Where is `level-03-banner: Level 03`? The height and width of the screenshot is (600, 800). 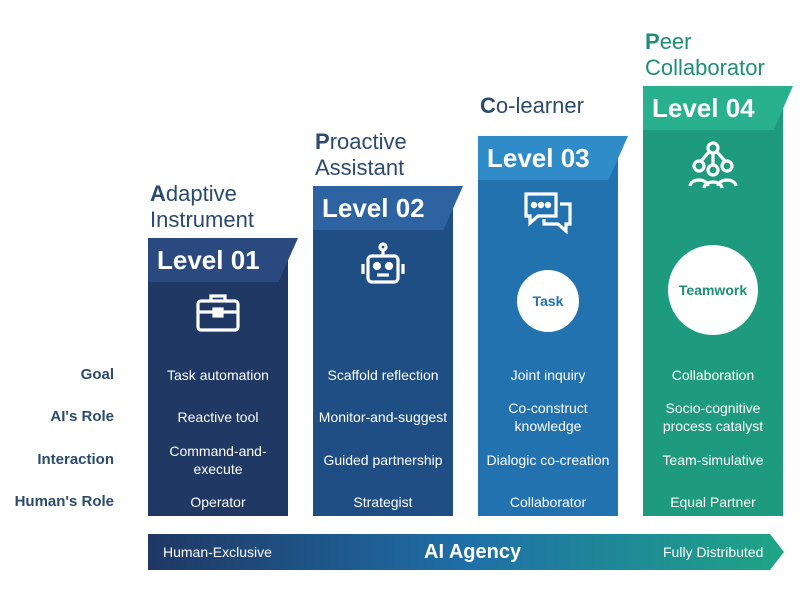
level-03-banner: Level 03 is located at coordinates (553, 158).